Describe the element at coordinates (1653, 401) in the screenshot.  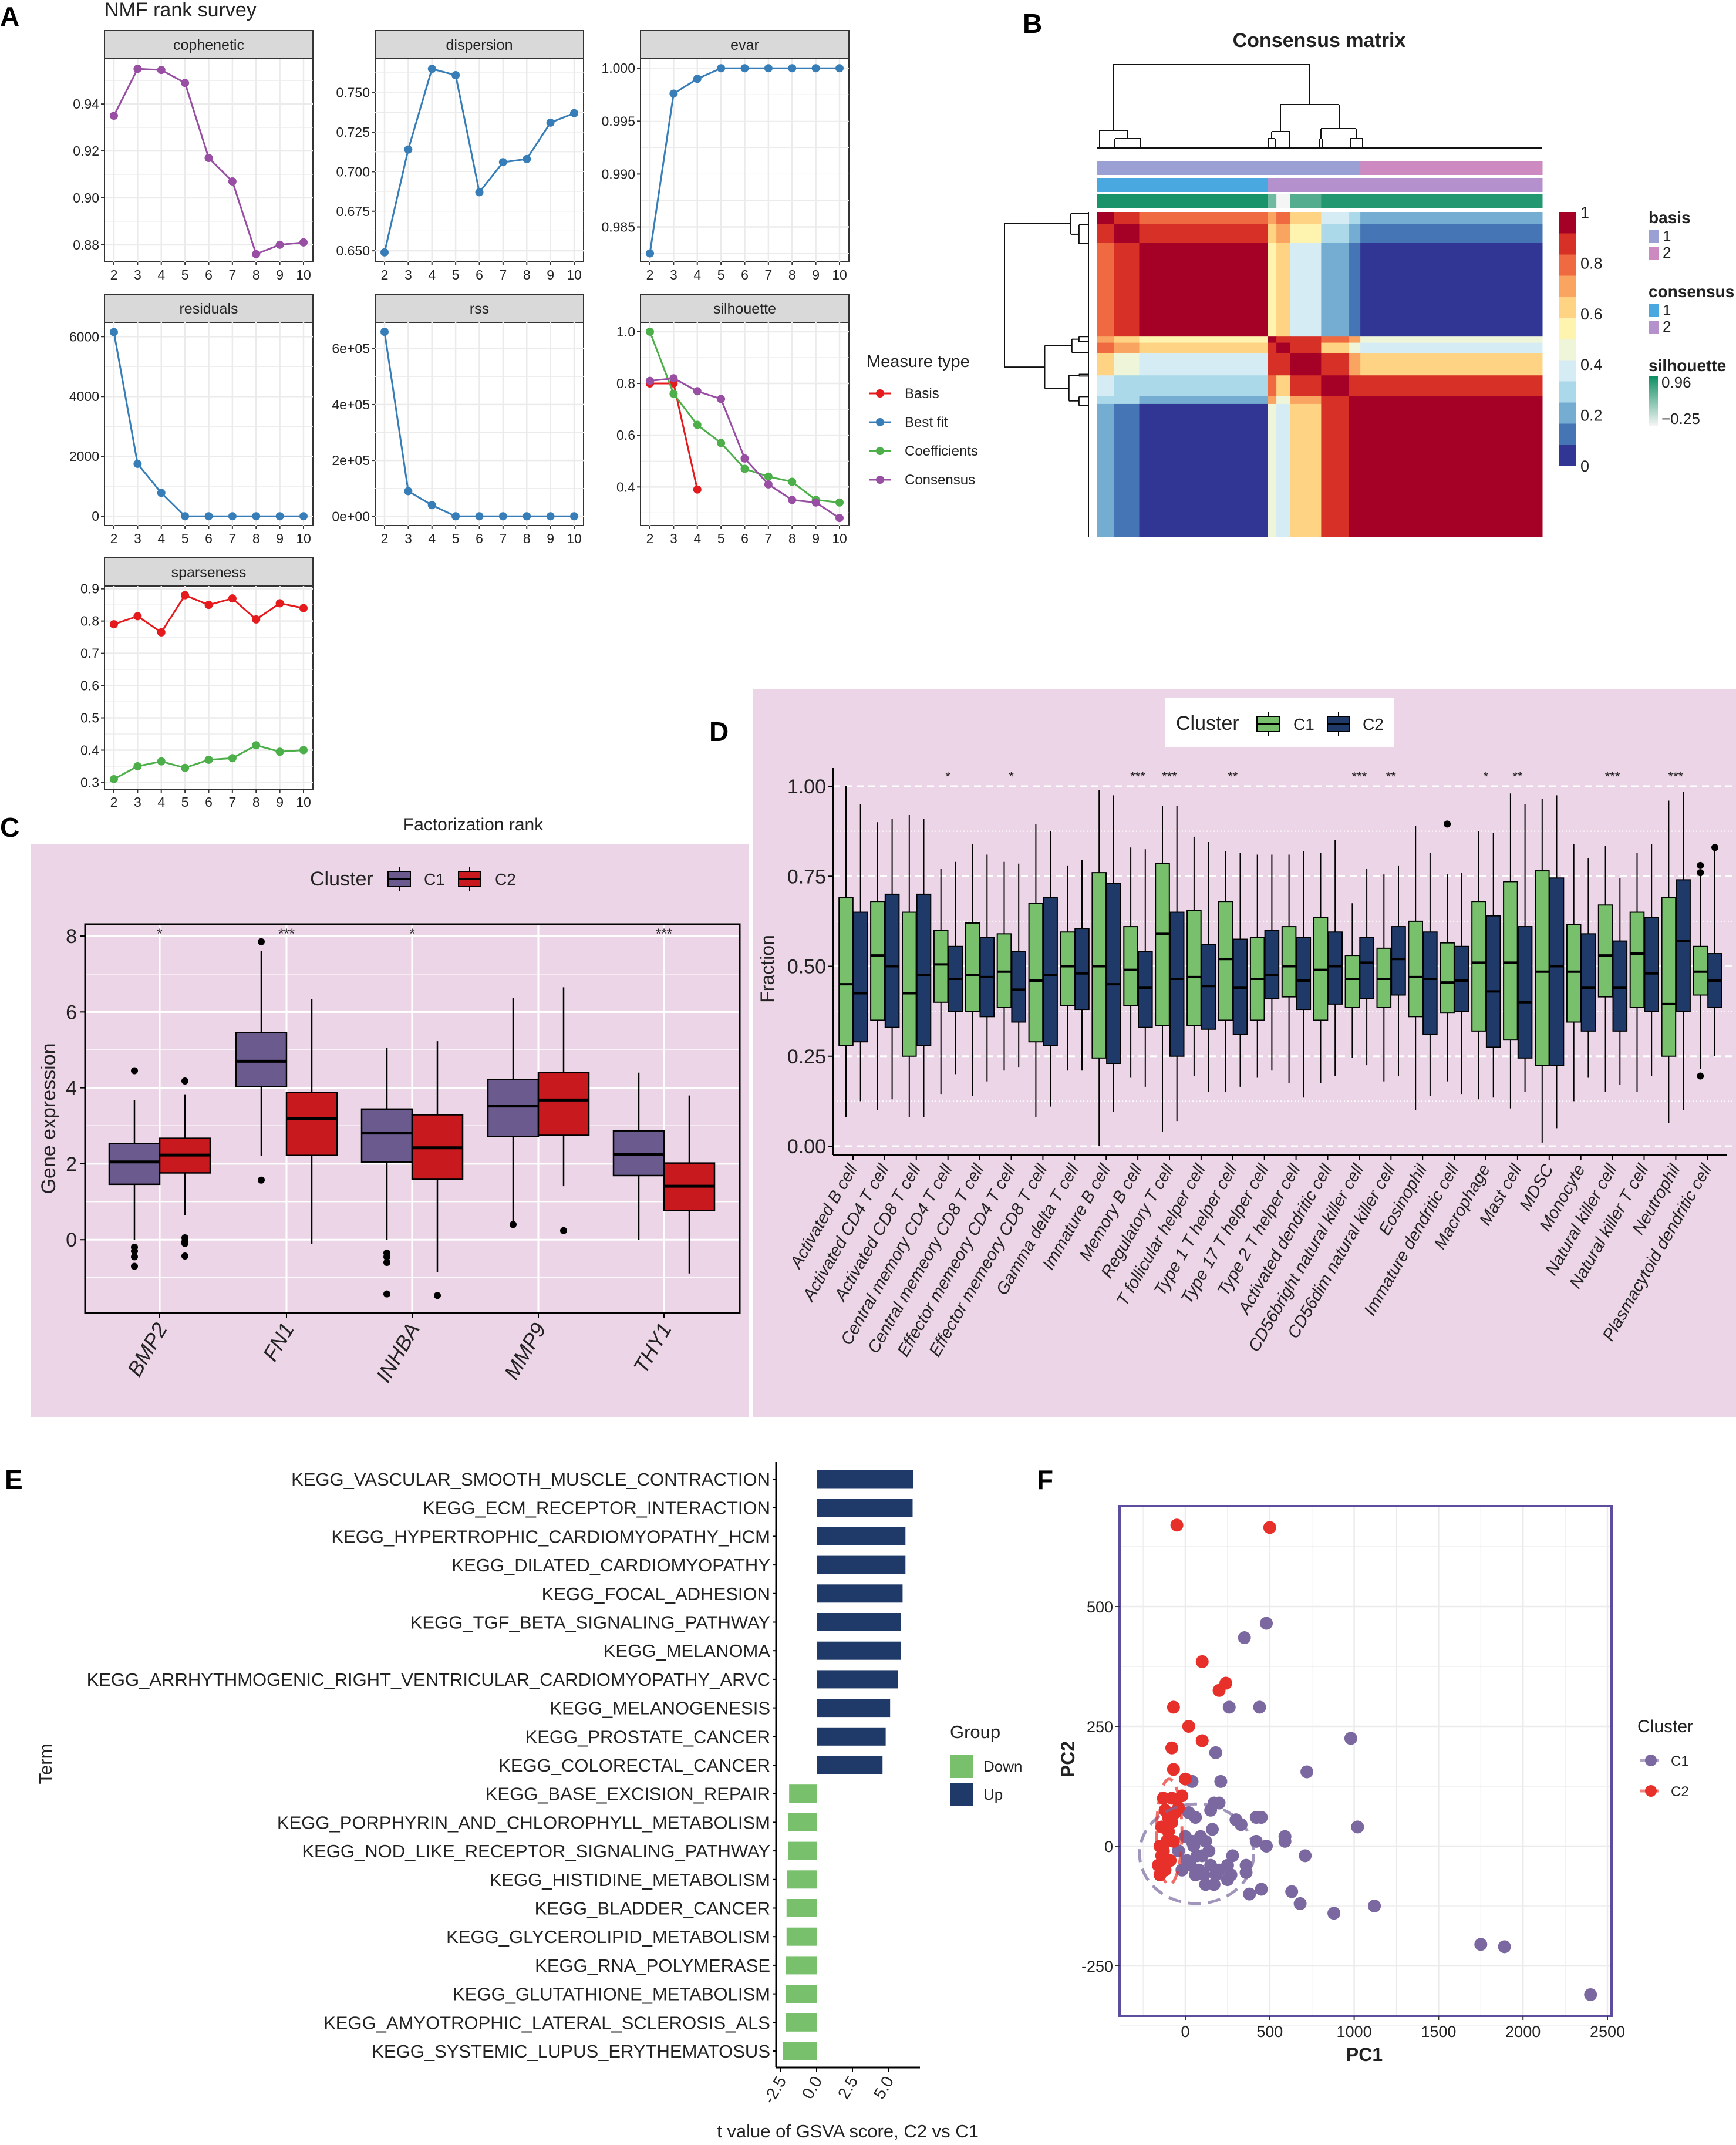
I see `silhouette-gradient` at that location.